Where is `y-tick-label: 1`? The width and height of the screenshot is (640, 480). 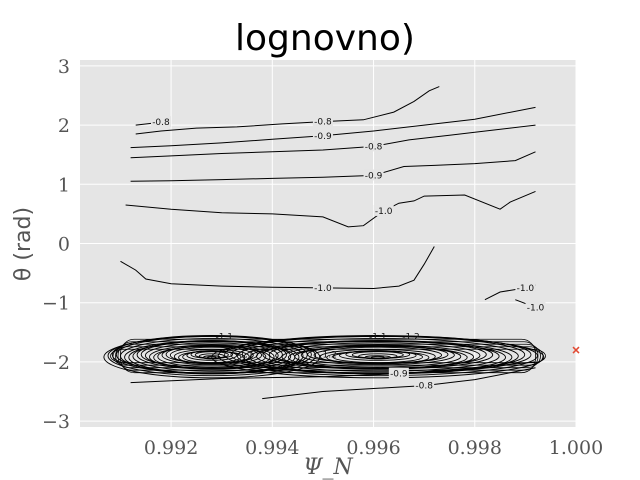
y-tick-label: 1 is located at coordinates (64, 185).